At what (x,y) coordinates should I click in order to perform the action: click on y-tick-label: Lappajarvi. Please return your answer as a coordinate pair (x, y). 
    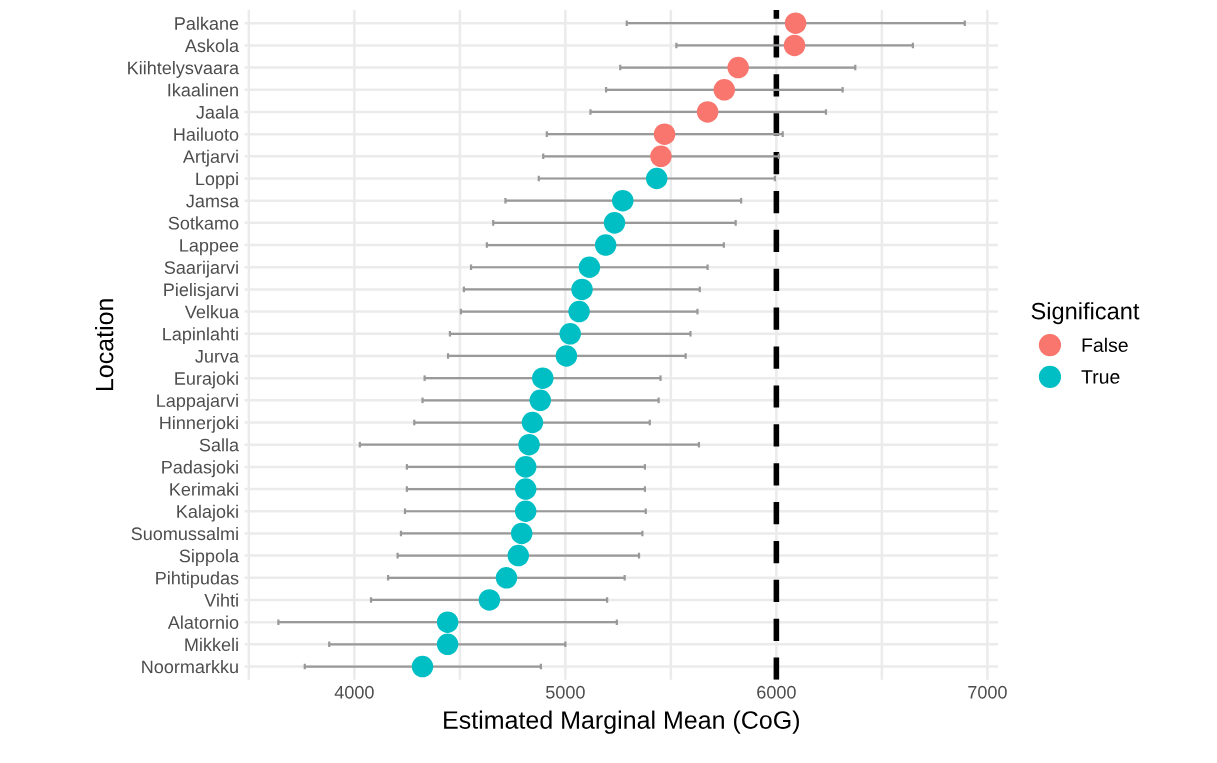
    Looking at the image, I should click on (197, 402).